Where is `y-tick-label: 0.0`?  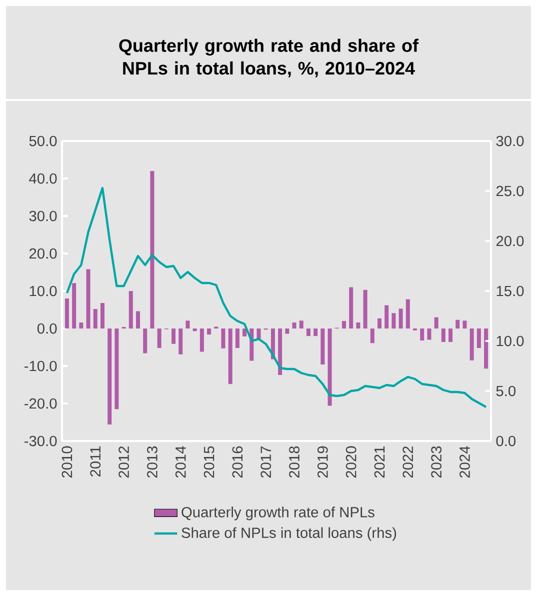 y-tick-label: 0.0 is located at coordinates (47, 328).